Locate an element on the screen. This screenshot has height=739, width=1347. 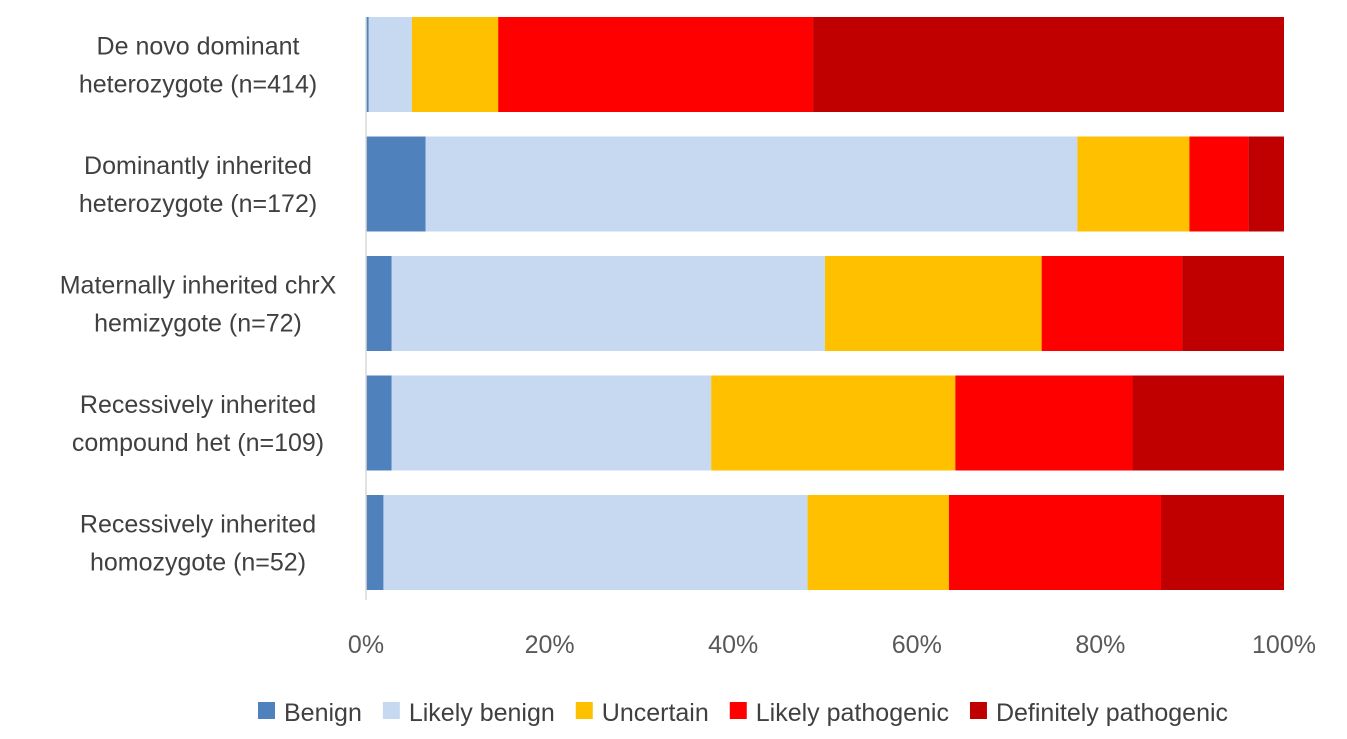
category-label: Recessively inherited homozygote (n=52) is located at coordinates (198, 544).